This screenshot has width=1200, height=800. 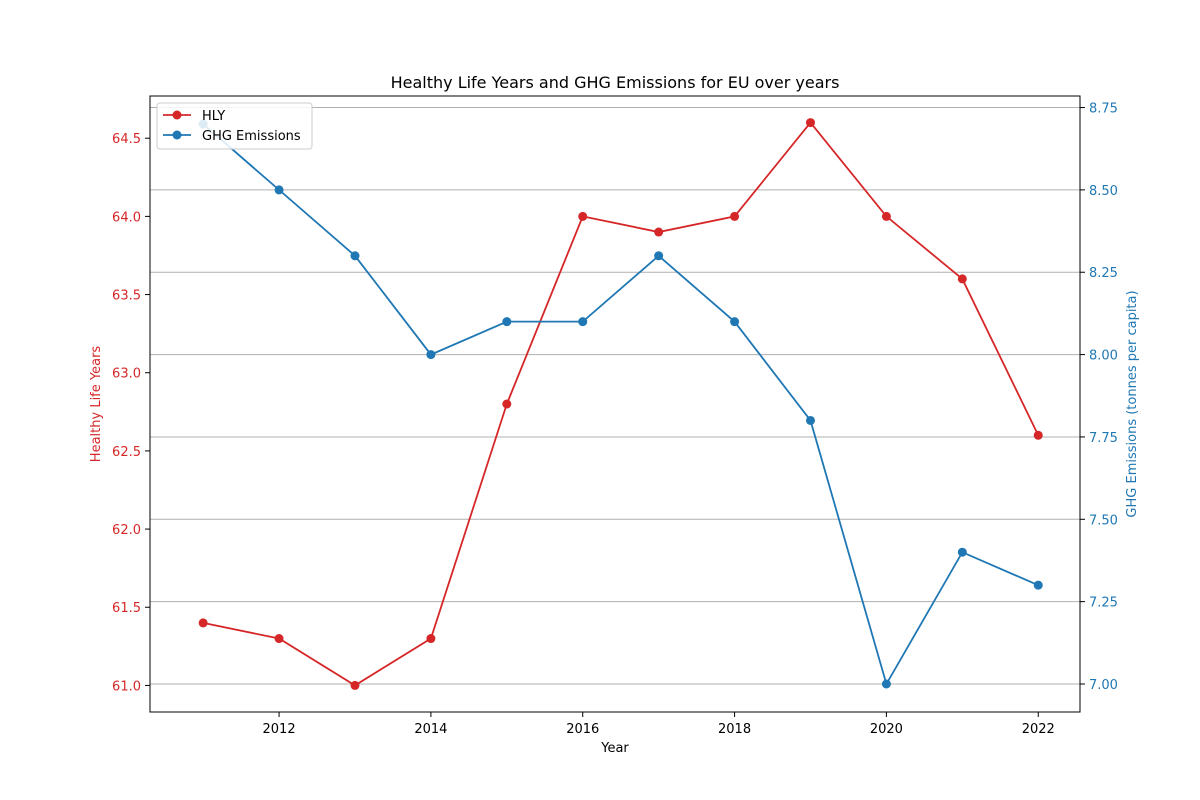 What do you see at coordinates (1103, 191) in the screenshot?
I see `right-tick-label: 8.50` at bounding box center [1103, 191].